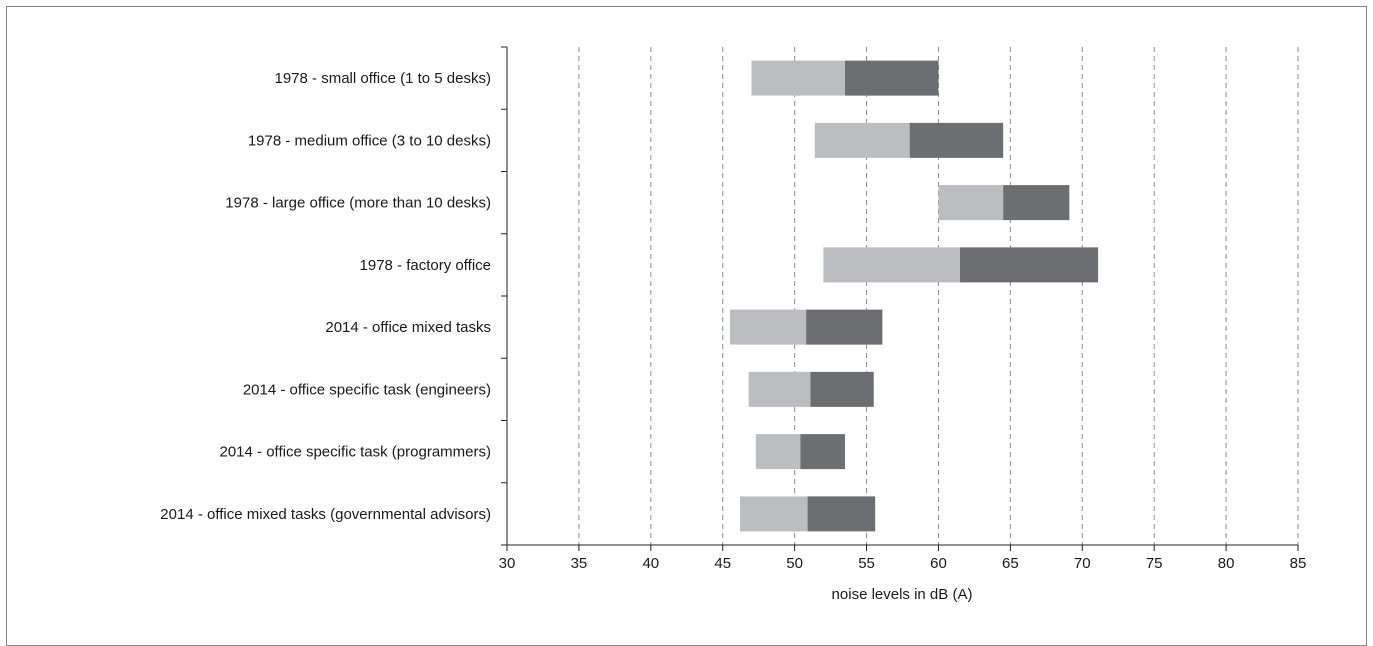 The width and height of the screenshot is (1373, 646). What do you see at coordinates (367, 389) in the screenshot?
I see `category-label: 2014 - office specific task (engineers)` at bounding box center [367, 389].